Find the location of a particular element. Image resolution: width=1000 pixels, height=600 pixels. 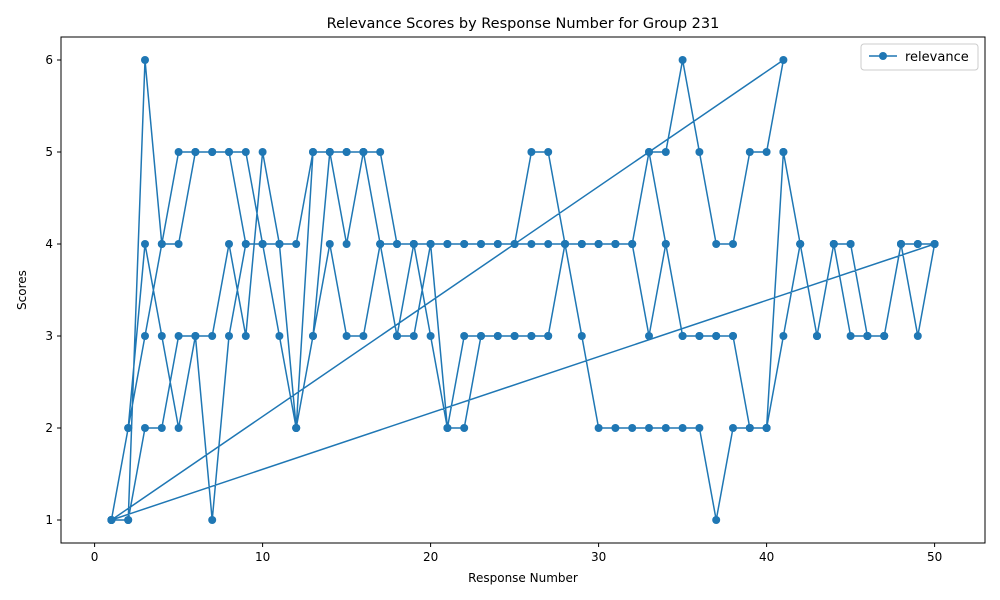

y-tick-label: 5 is located at coordinates (49, 152).